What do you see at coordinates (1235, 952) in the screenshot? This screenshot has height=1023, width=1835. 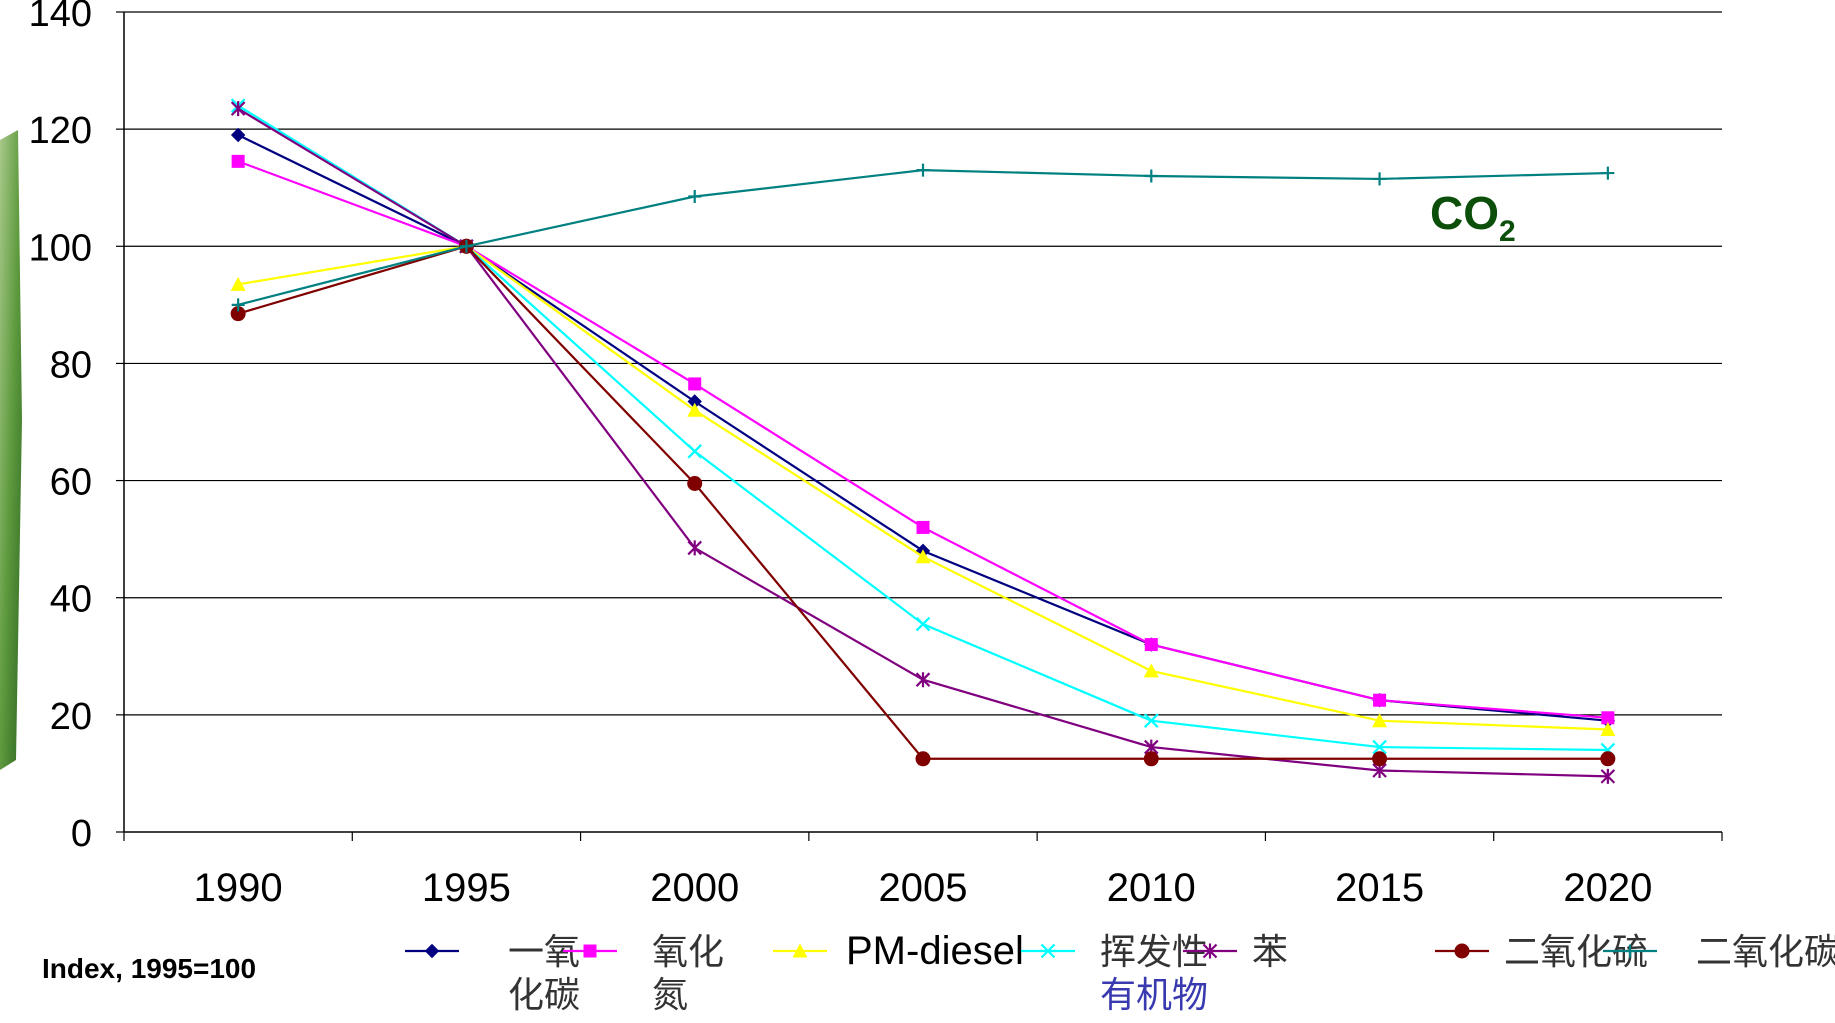 I see `legend-item: 苯` at bounding box center [1235, 952].